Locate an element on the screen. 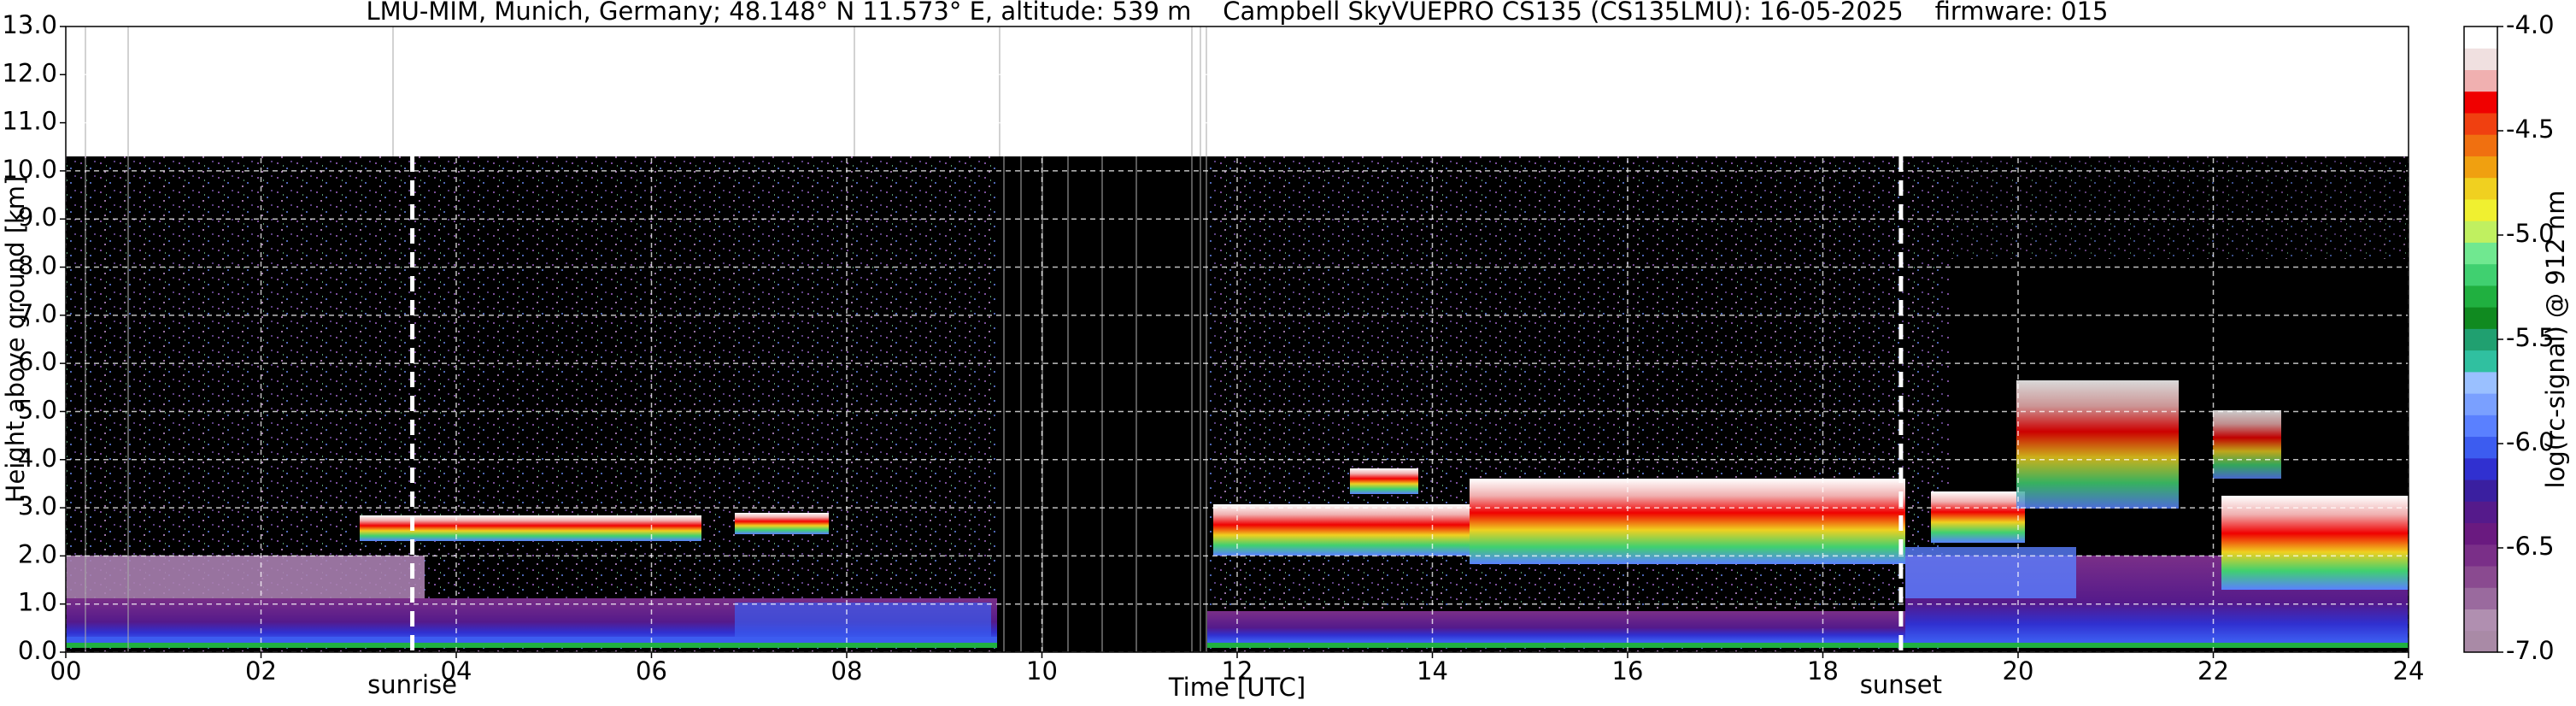  x-tick-label: 18 is located at coordinates (1823, 670).